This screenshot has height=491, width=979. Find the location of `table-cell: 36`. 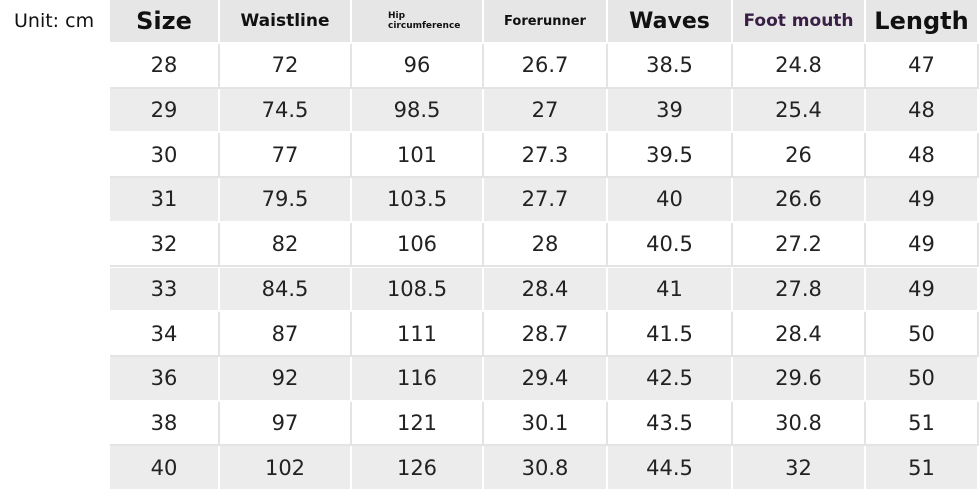

table-cell: 36 is located at coordinates (165, 379).